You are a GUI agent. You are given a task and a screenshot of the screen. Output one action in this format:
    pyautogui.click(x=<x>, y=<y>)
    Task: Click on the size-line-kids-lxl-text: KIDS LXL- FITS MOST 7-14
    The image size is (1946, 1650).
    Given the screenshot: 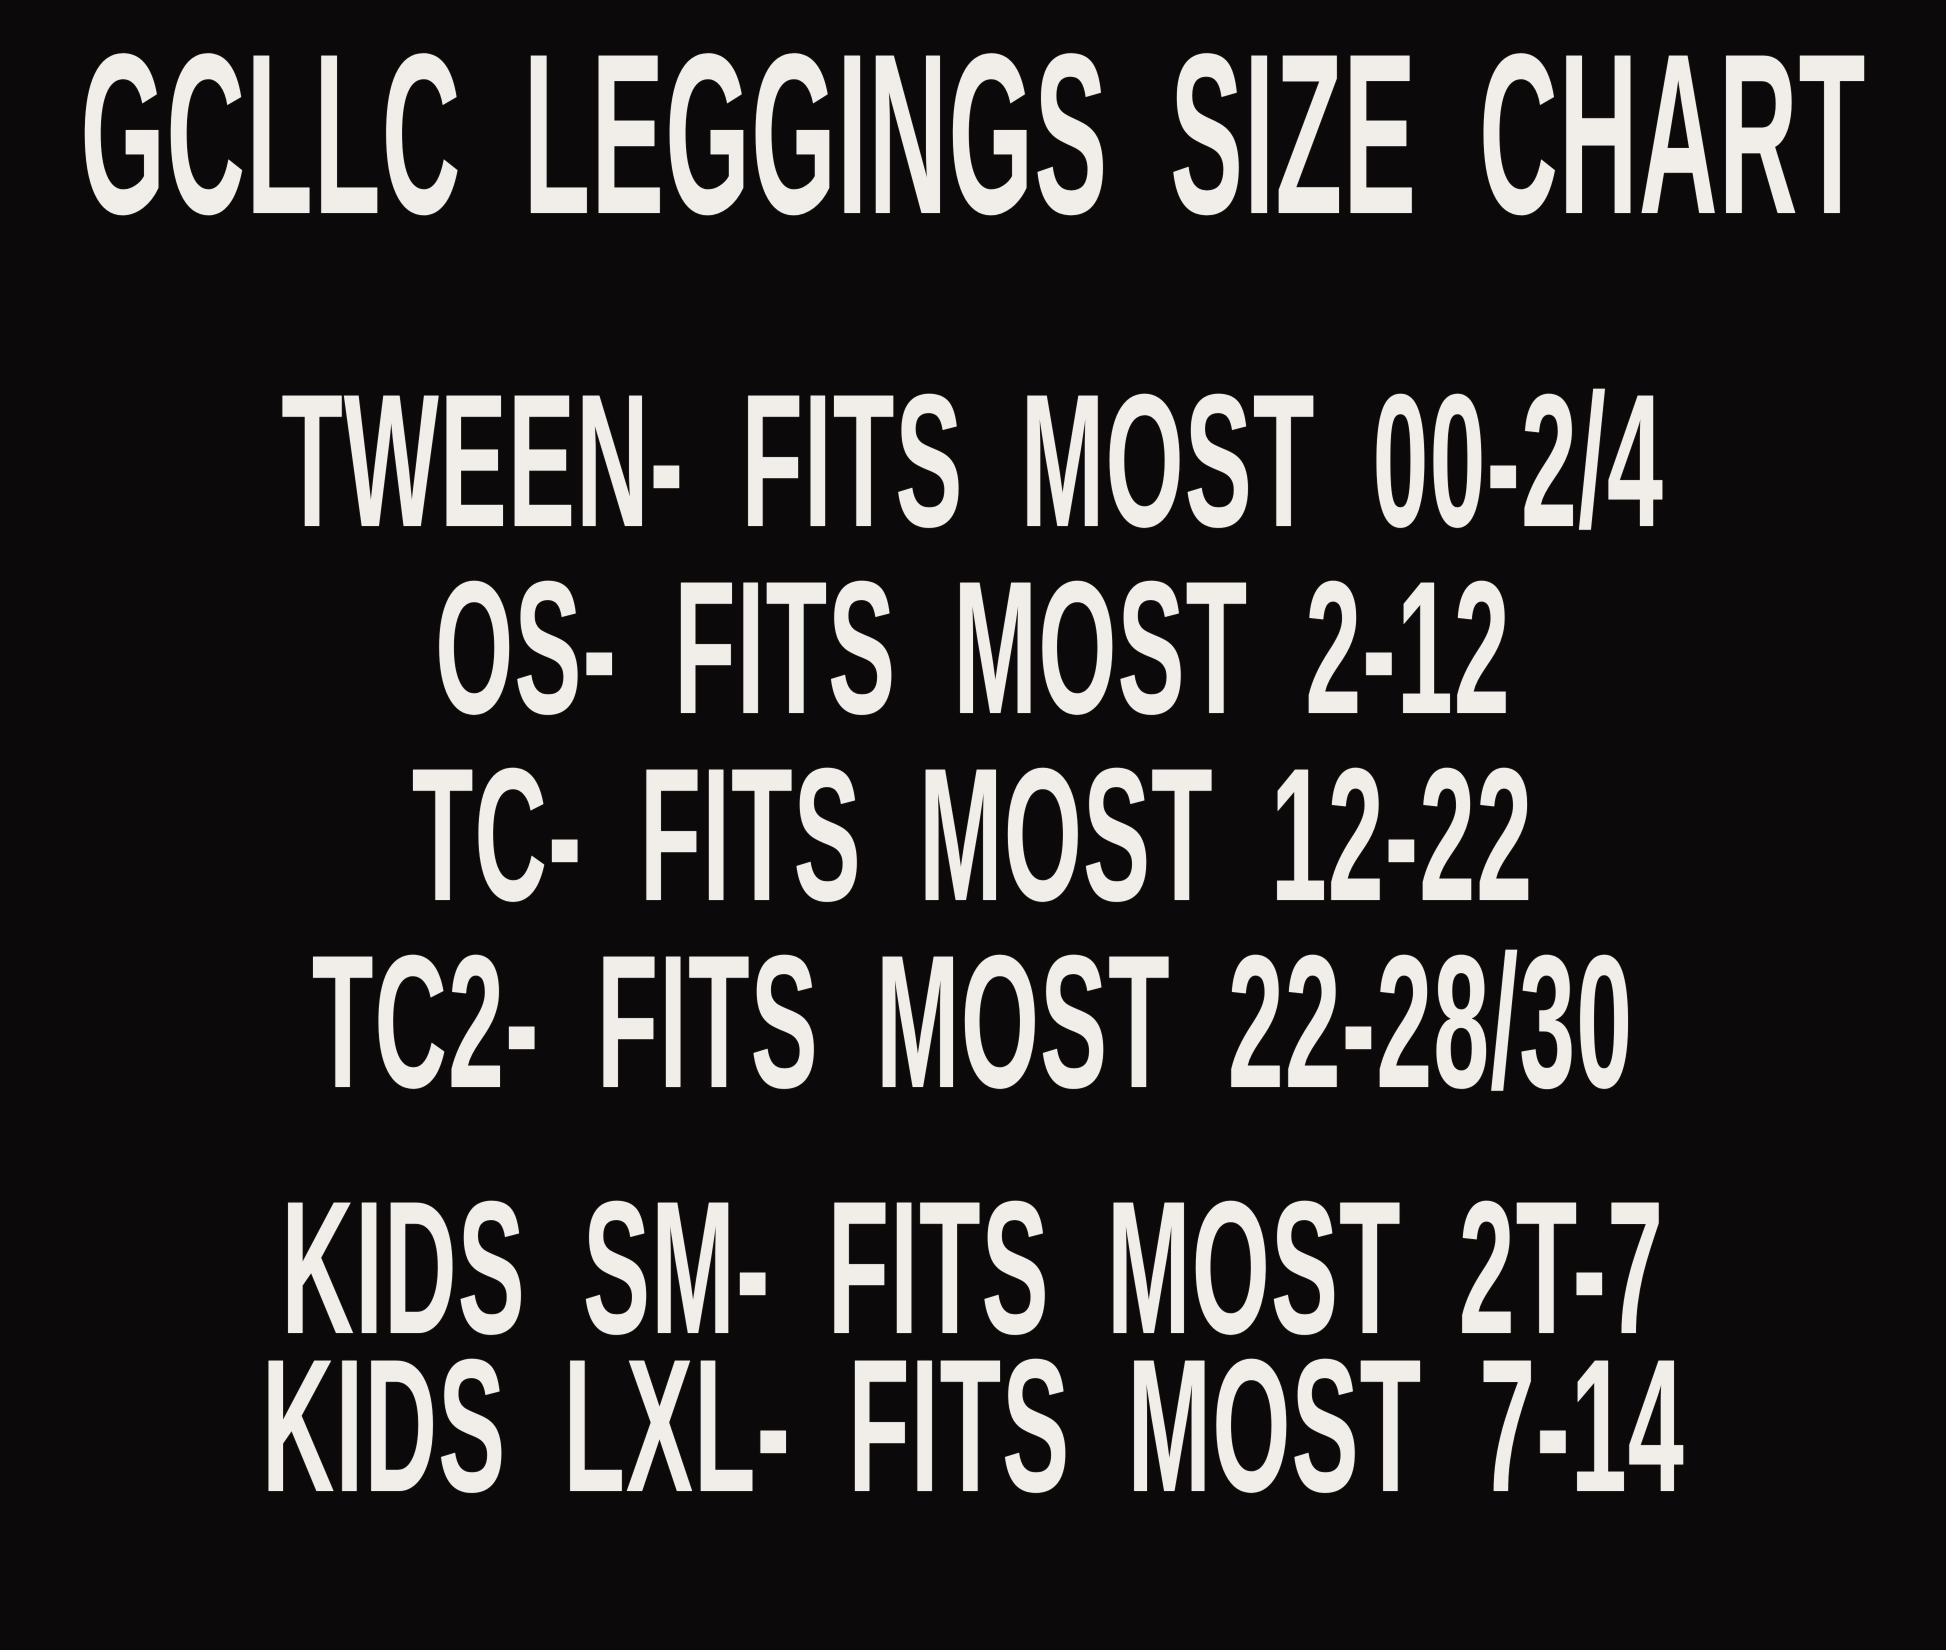 What is the action you would take?
    pyautogui.click(x=973, y=1426)
    